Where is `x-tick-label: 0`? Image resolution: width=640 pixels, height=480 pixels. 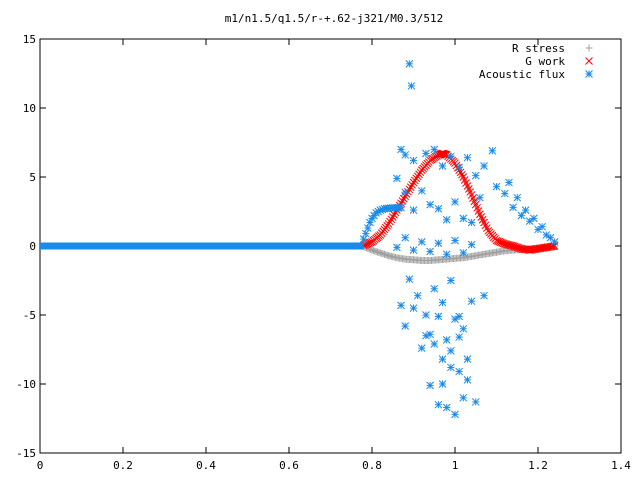
x-tick-label: 0 is located at coordinates (40, 465).